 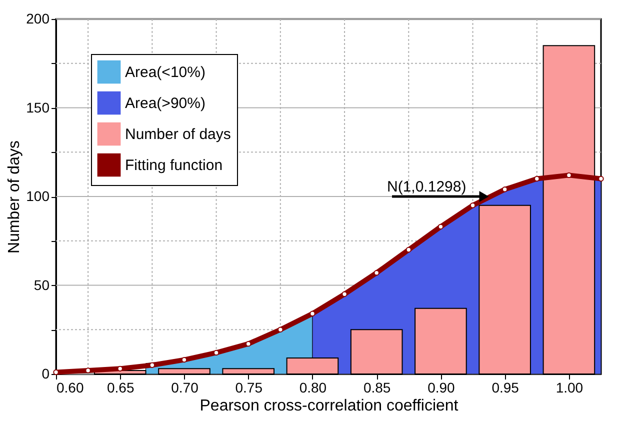 What do you see at coordinates (42, 284) in the screenshot?
I see `y-tick-label: 50` at bounding box center [42, 284].